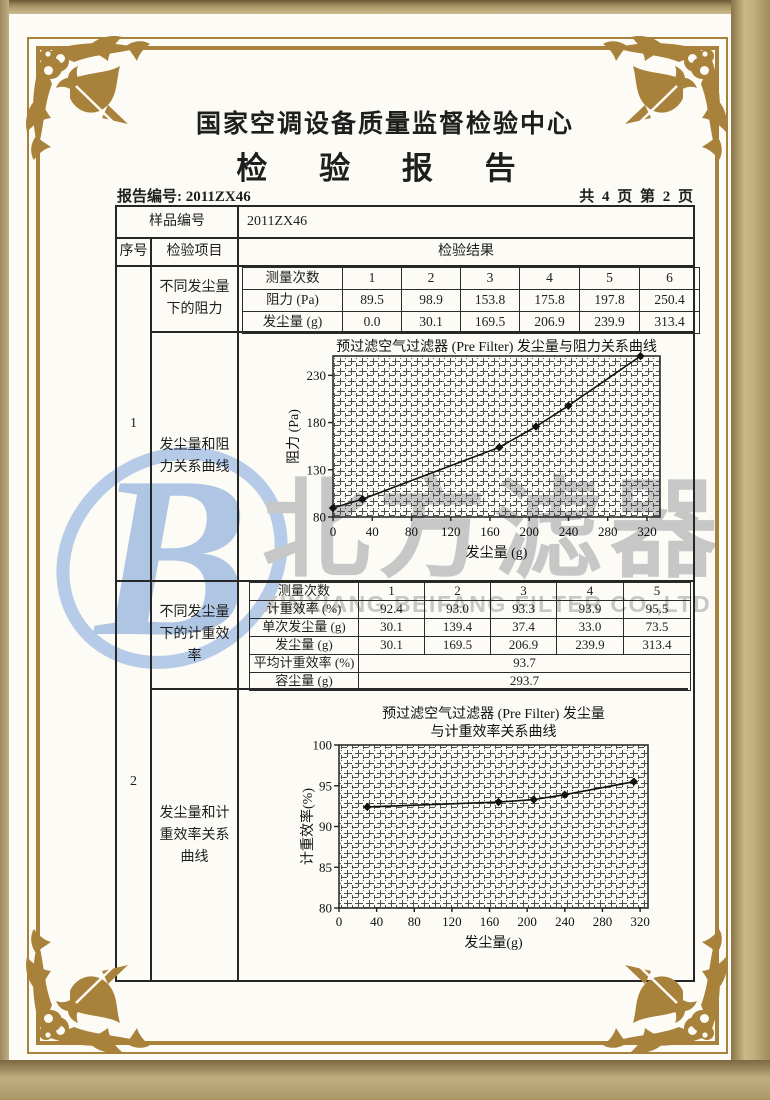 The height and width of the screenshot is (1100, 770). Describe the element at coordinates (372, 300) in the screenshot. I see `cell: 89.5` at that location.